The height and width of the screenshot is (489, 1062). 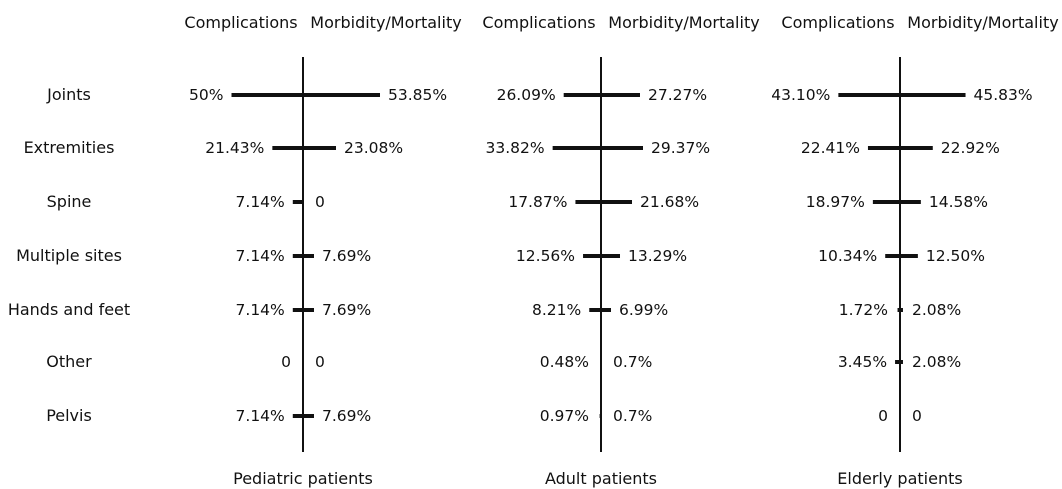 I want to click on pediatric-patients-complications-header: Complications, so click(x=240, y=22).